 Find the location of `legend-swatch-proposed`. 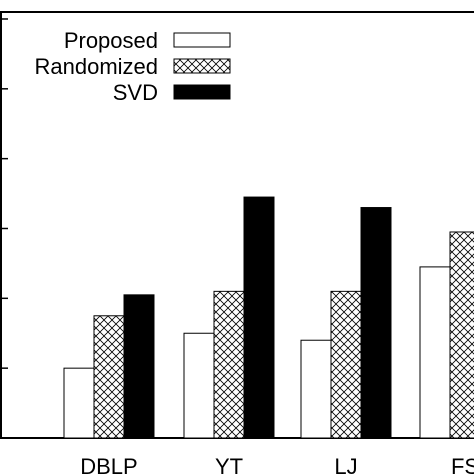

legend-swatch-proposed is located at coordinates (202, 40).